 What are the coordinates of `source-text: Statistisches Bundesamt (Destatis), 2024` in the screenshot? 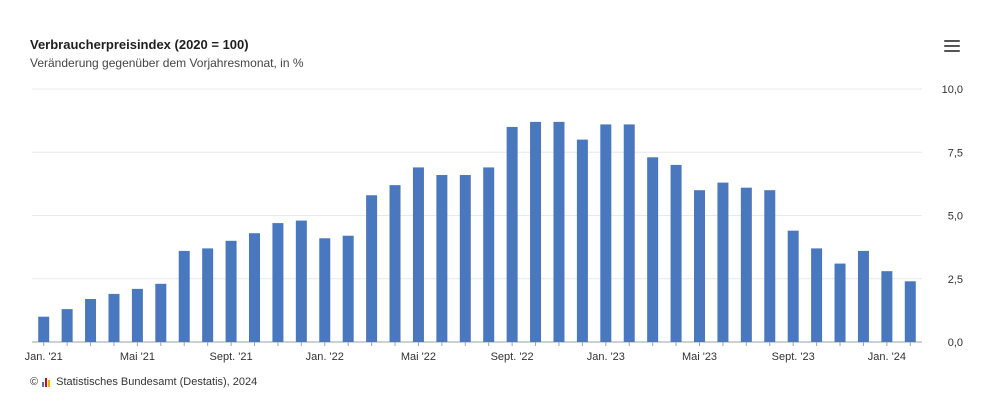 It's located at (157, 382).